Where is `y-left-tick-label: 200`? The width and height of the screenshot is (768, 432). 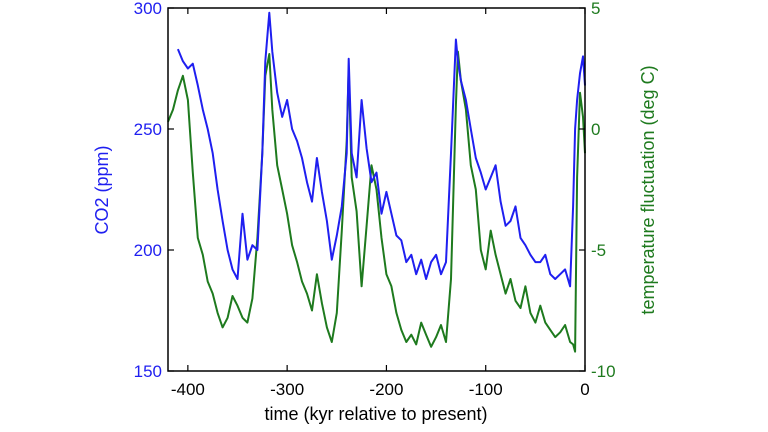 y-left-tick-label: 200 is located at coordinates (148, 250).